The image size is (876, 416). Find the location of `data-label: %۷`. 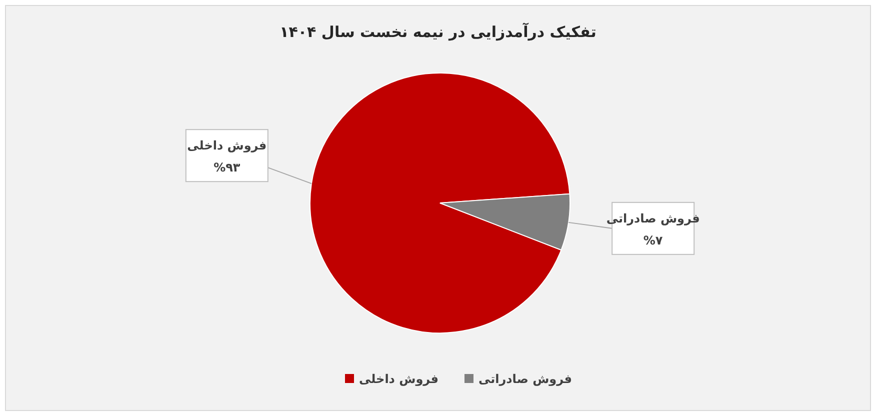

data-label: %۷ is located at coordinates (653, 240).